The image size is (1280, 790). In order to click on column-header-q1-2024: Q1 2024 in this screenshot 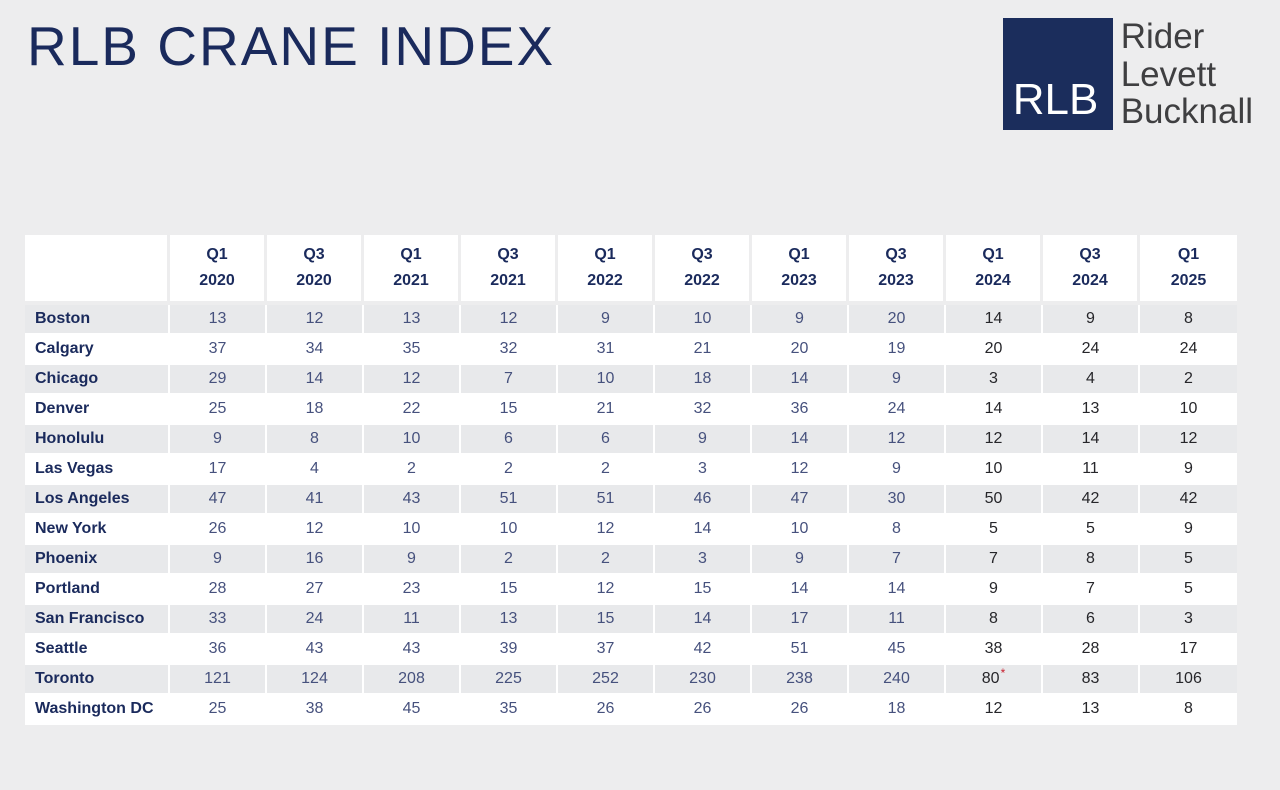, I will do `click(994, 270)`.